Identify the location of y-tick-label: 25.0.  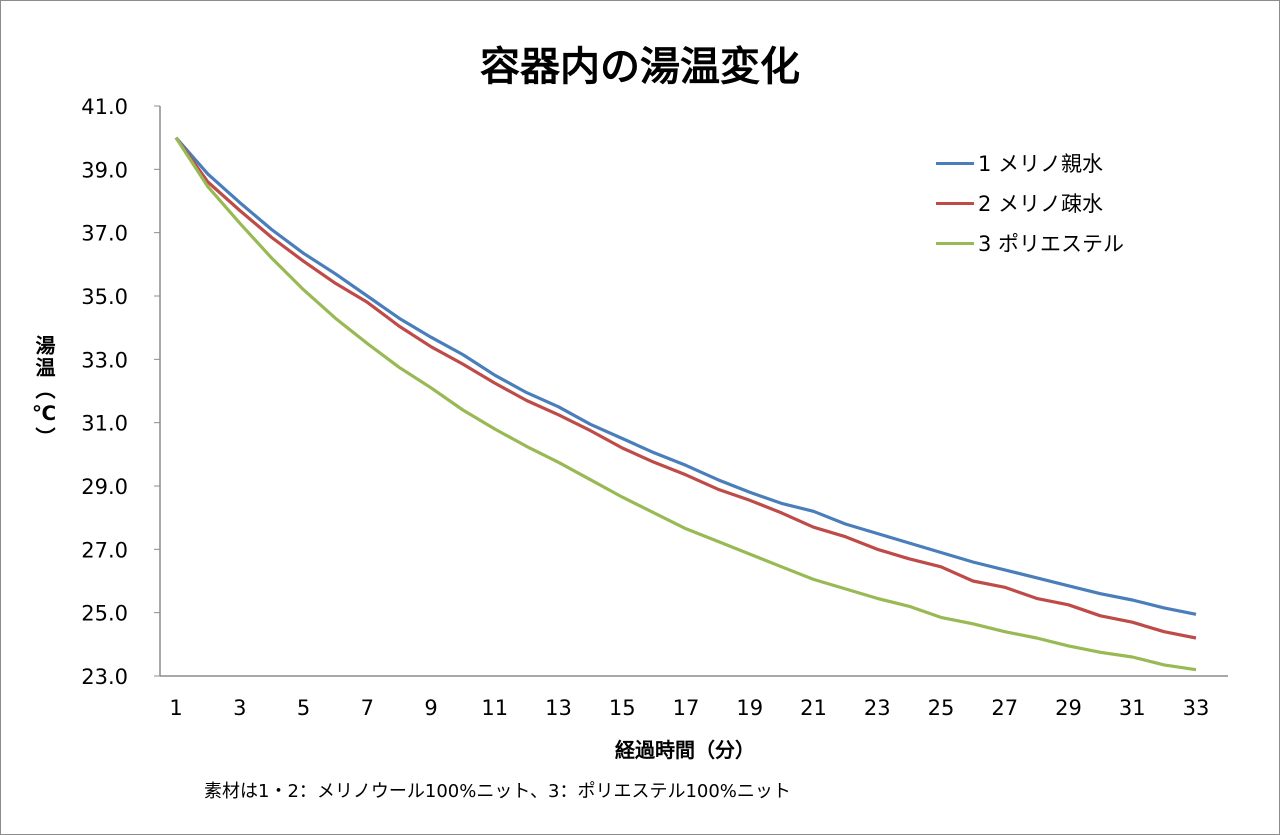
(104, 614).